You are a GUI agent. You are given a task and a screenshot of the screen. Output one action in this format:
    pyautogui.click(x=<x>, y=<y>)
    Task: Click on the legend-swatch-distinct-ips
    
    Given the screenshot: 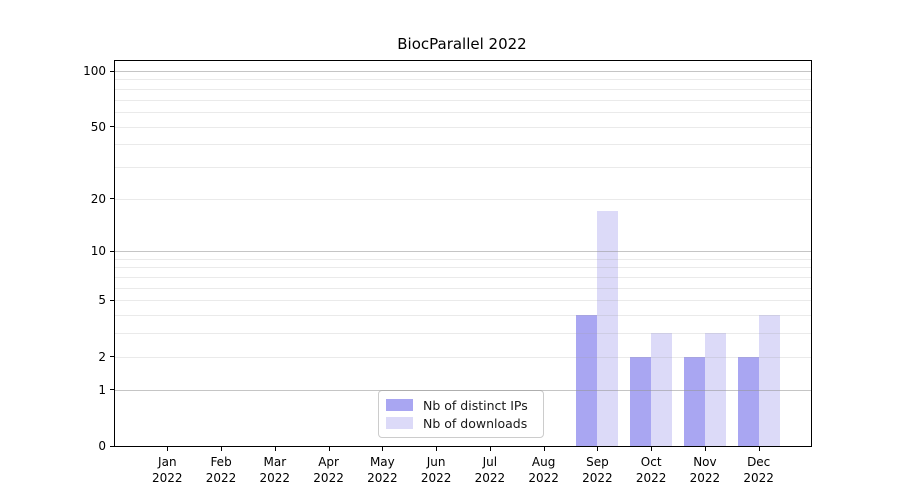 What is the action you would take?
    pyautogui.click(x=399, y=405)
    